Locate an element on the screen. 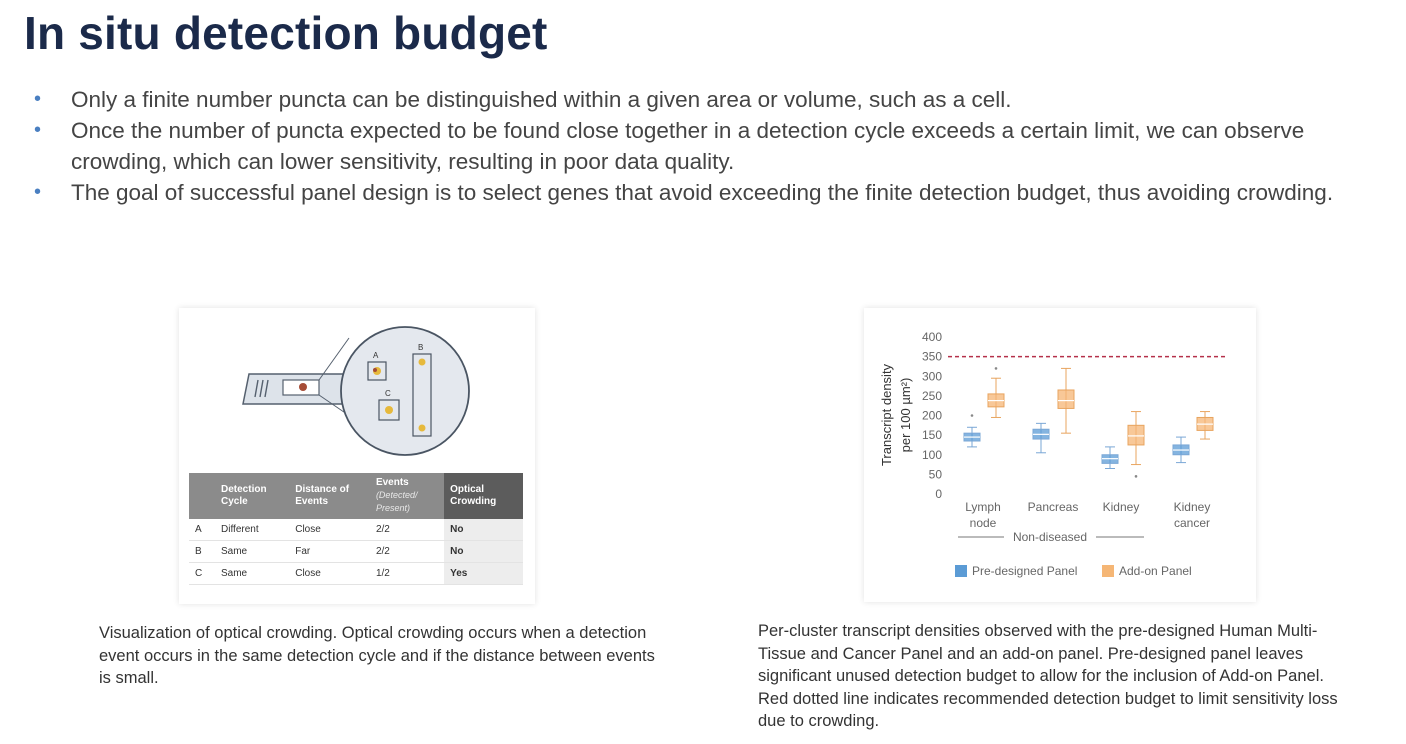 The width and height of the screenshot is (1406, 744). y-tick-label: 400 is located at coordinates (932, 337).